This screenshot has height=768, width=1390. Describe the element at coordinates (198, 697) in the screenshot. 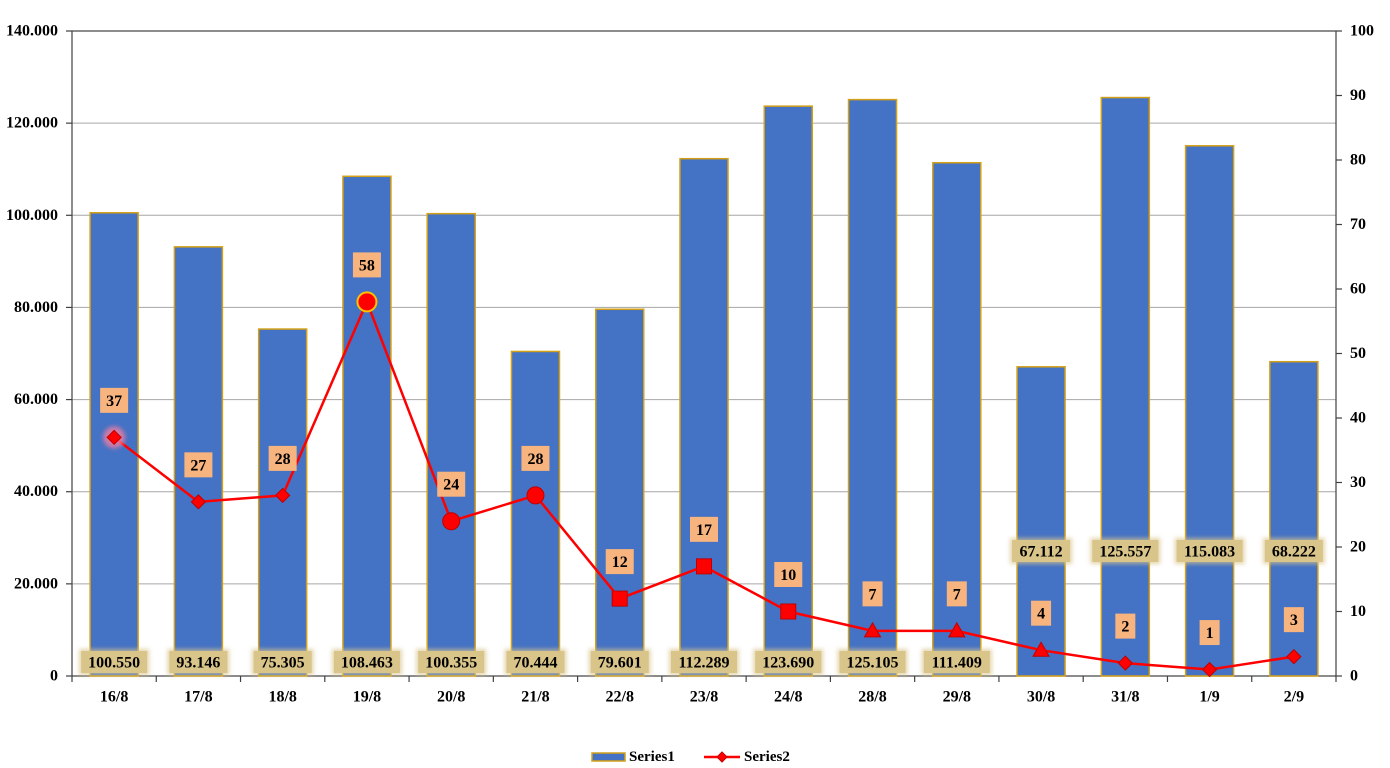

I see `x-tick-label-17-8: 17/8` at that location.